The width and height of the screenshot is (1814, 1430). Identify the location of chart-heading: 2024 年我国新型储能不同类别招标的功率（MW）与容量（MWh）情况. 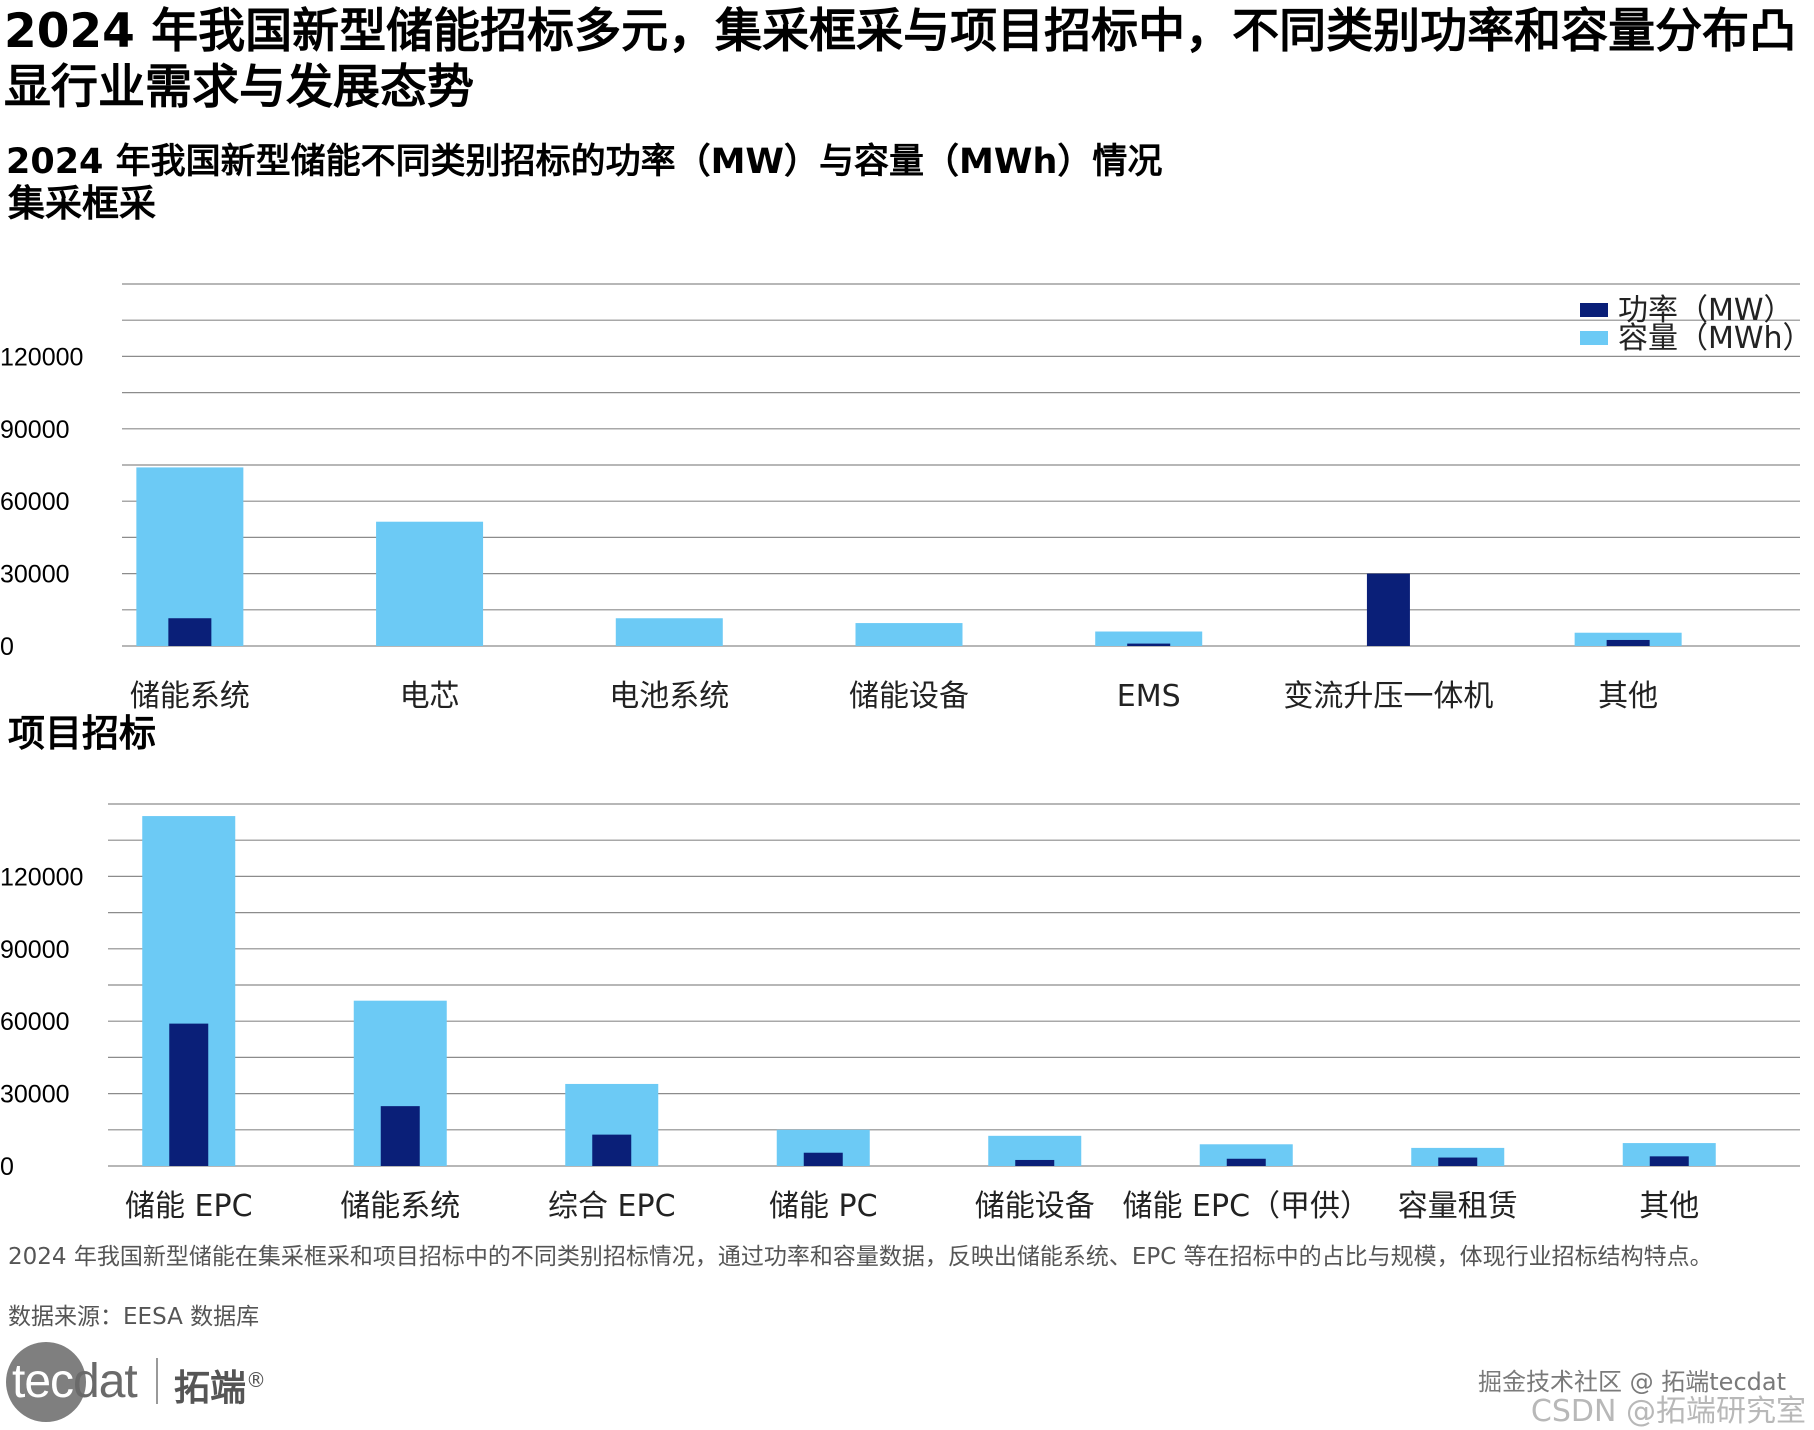
(584, 162).